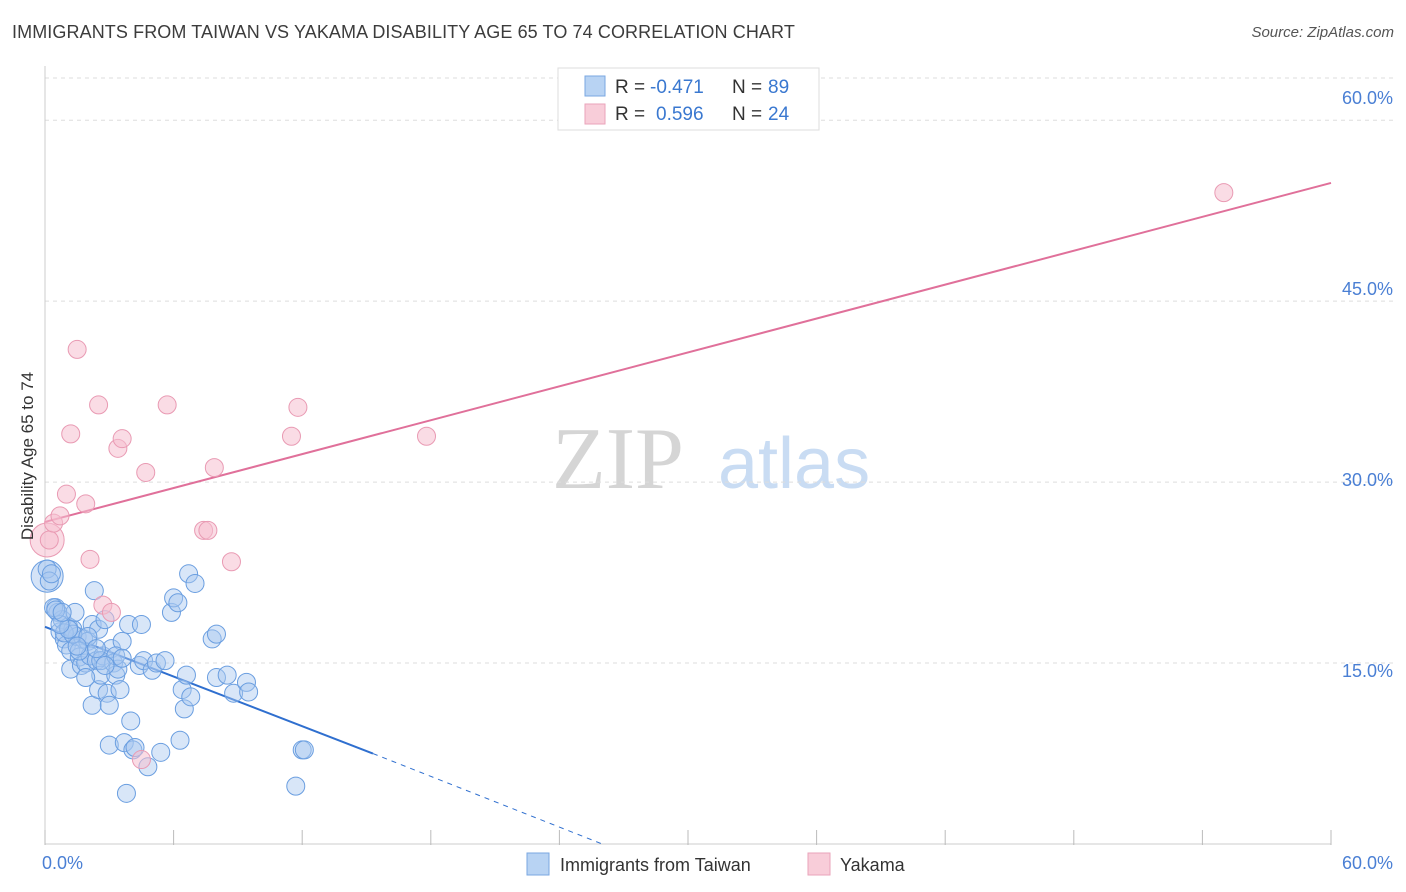 This screenshot has height=892, width=1406. Describe the element at coordinates (1367, 863) in the screenshot. I see `x-max-label: 60.0%` at that location.